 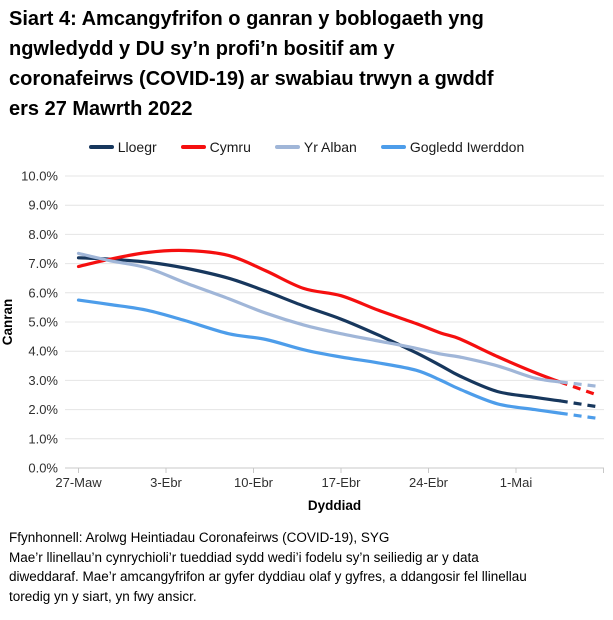 I want to click on legend-swatch-gogledd-iwerddon, so click(x=393, y=147).